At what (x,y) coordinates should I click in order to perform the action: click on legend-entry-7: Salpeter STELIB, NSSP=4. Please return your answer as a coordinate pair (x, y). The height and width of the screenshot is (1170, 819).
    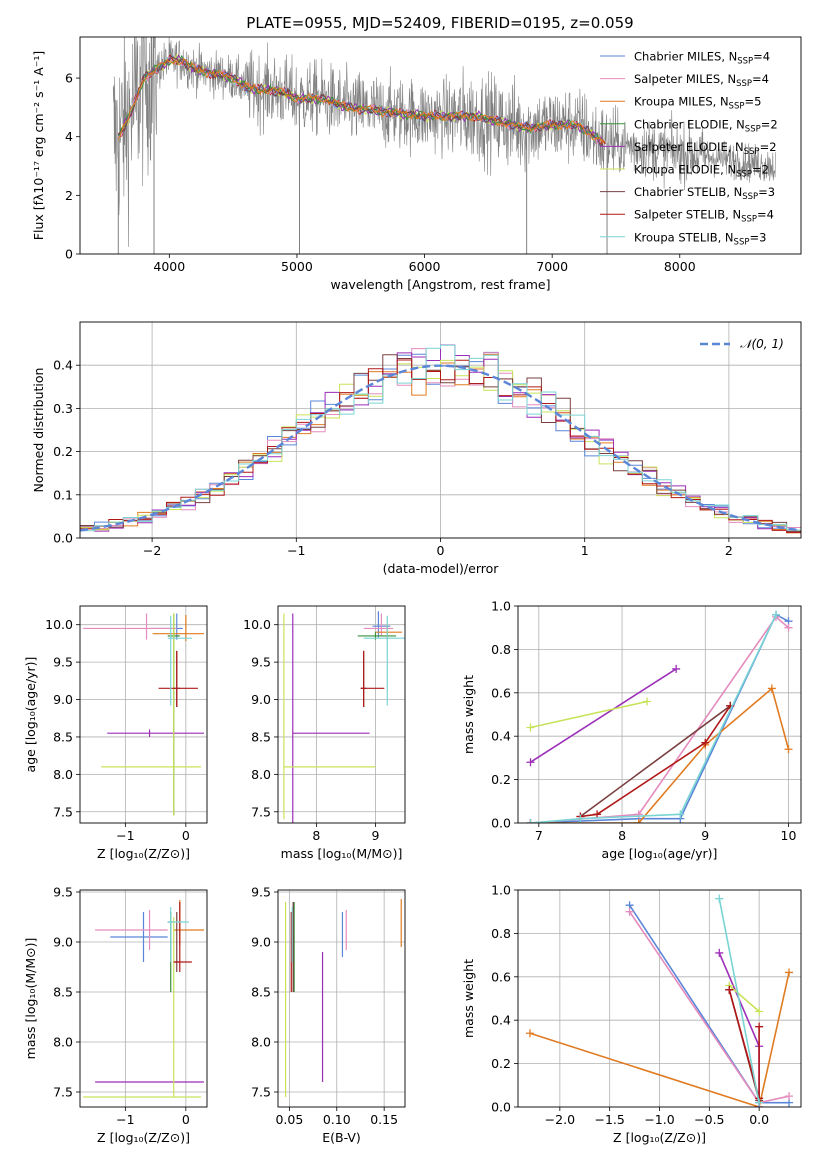
    Looking at the image, I should click on (704, 216).